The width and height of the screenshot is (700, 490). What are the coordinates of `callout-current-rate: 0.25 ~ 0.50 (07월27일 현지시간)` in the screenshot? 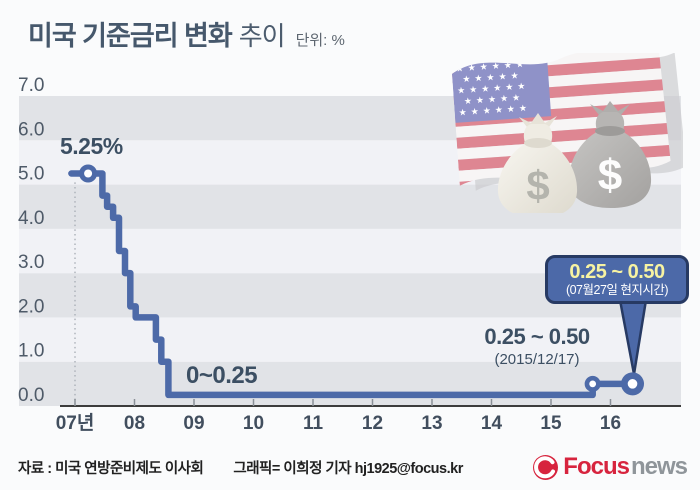 It's located at (617, 279).